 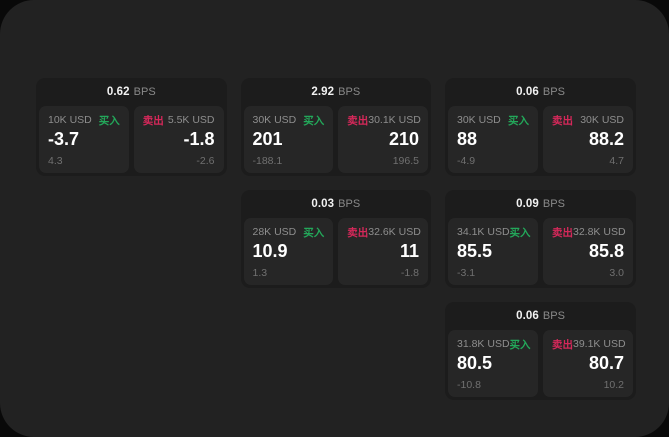 I want to click on sell-value: 80.7, so click(x=606, y=363).